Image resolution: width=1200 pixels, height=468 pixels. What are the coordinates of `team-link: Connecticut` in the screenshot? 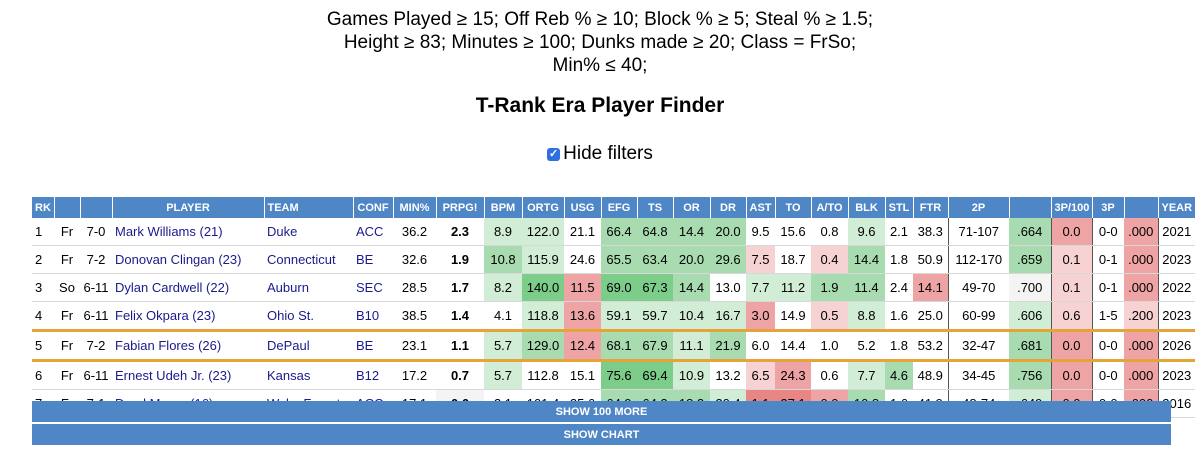 It's located at (308, 259).